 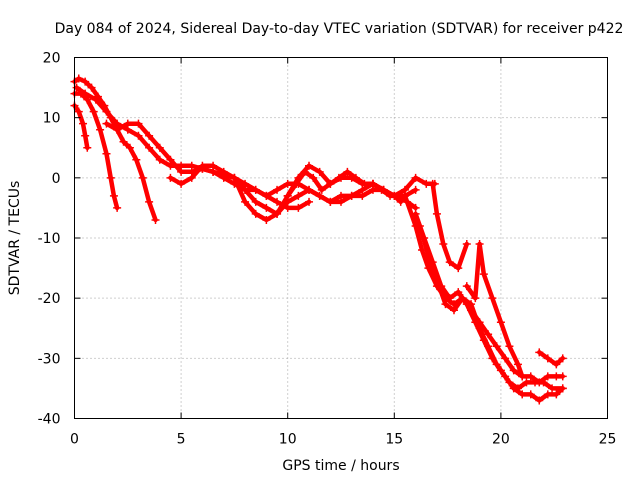 I want to click on x-tick-label: 5, so click(x=181, y=440).